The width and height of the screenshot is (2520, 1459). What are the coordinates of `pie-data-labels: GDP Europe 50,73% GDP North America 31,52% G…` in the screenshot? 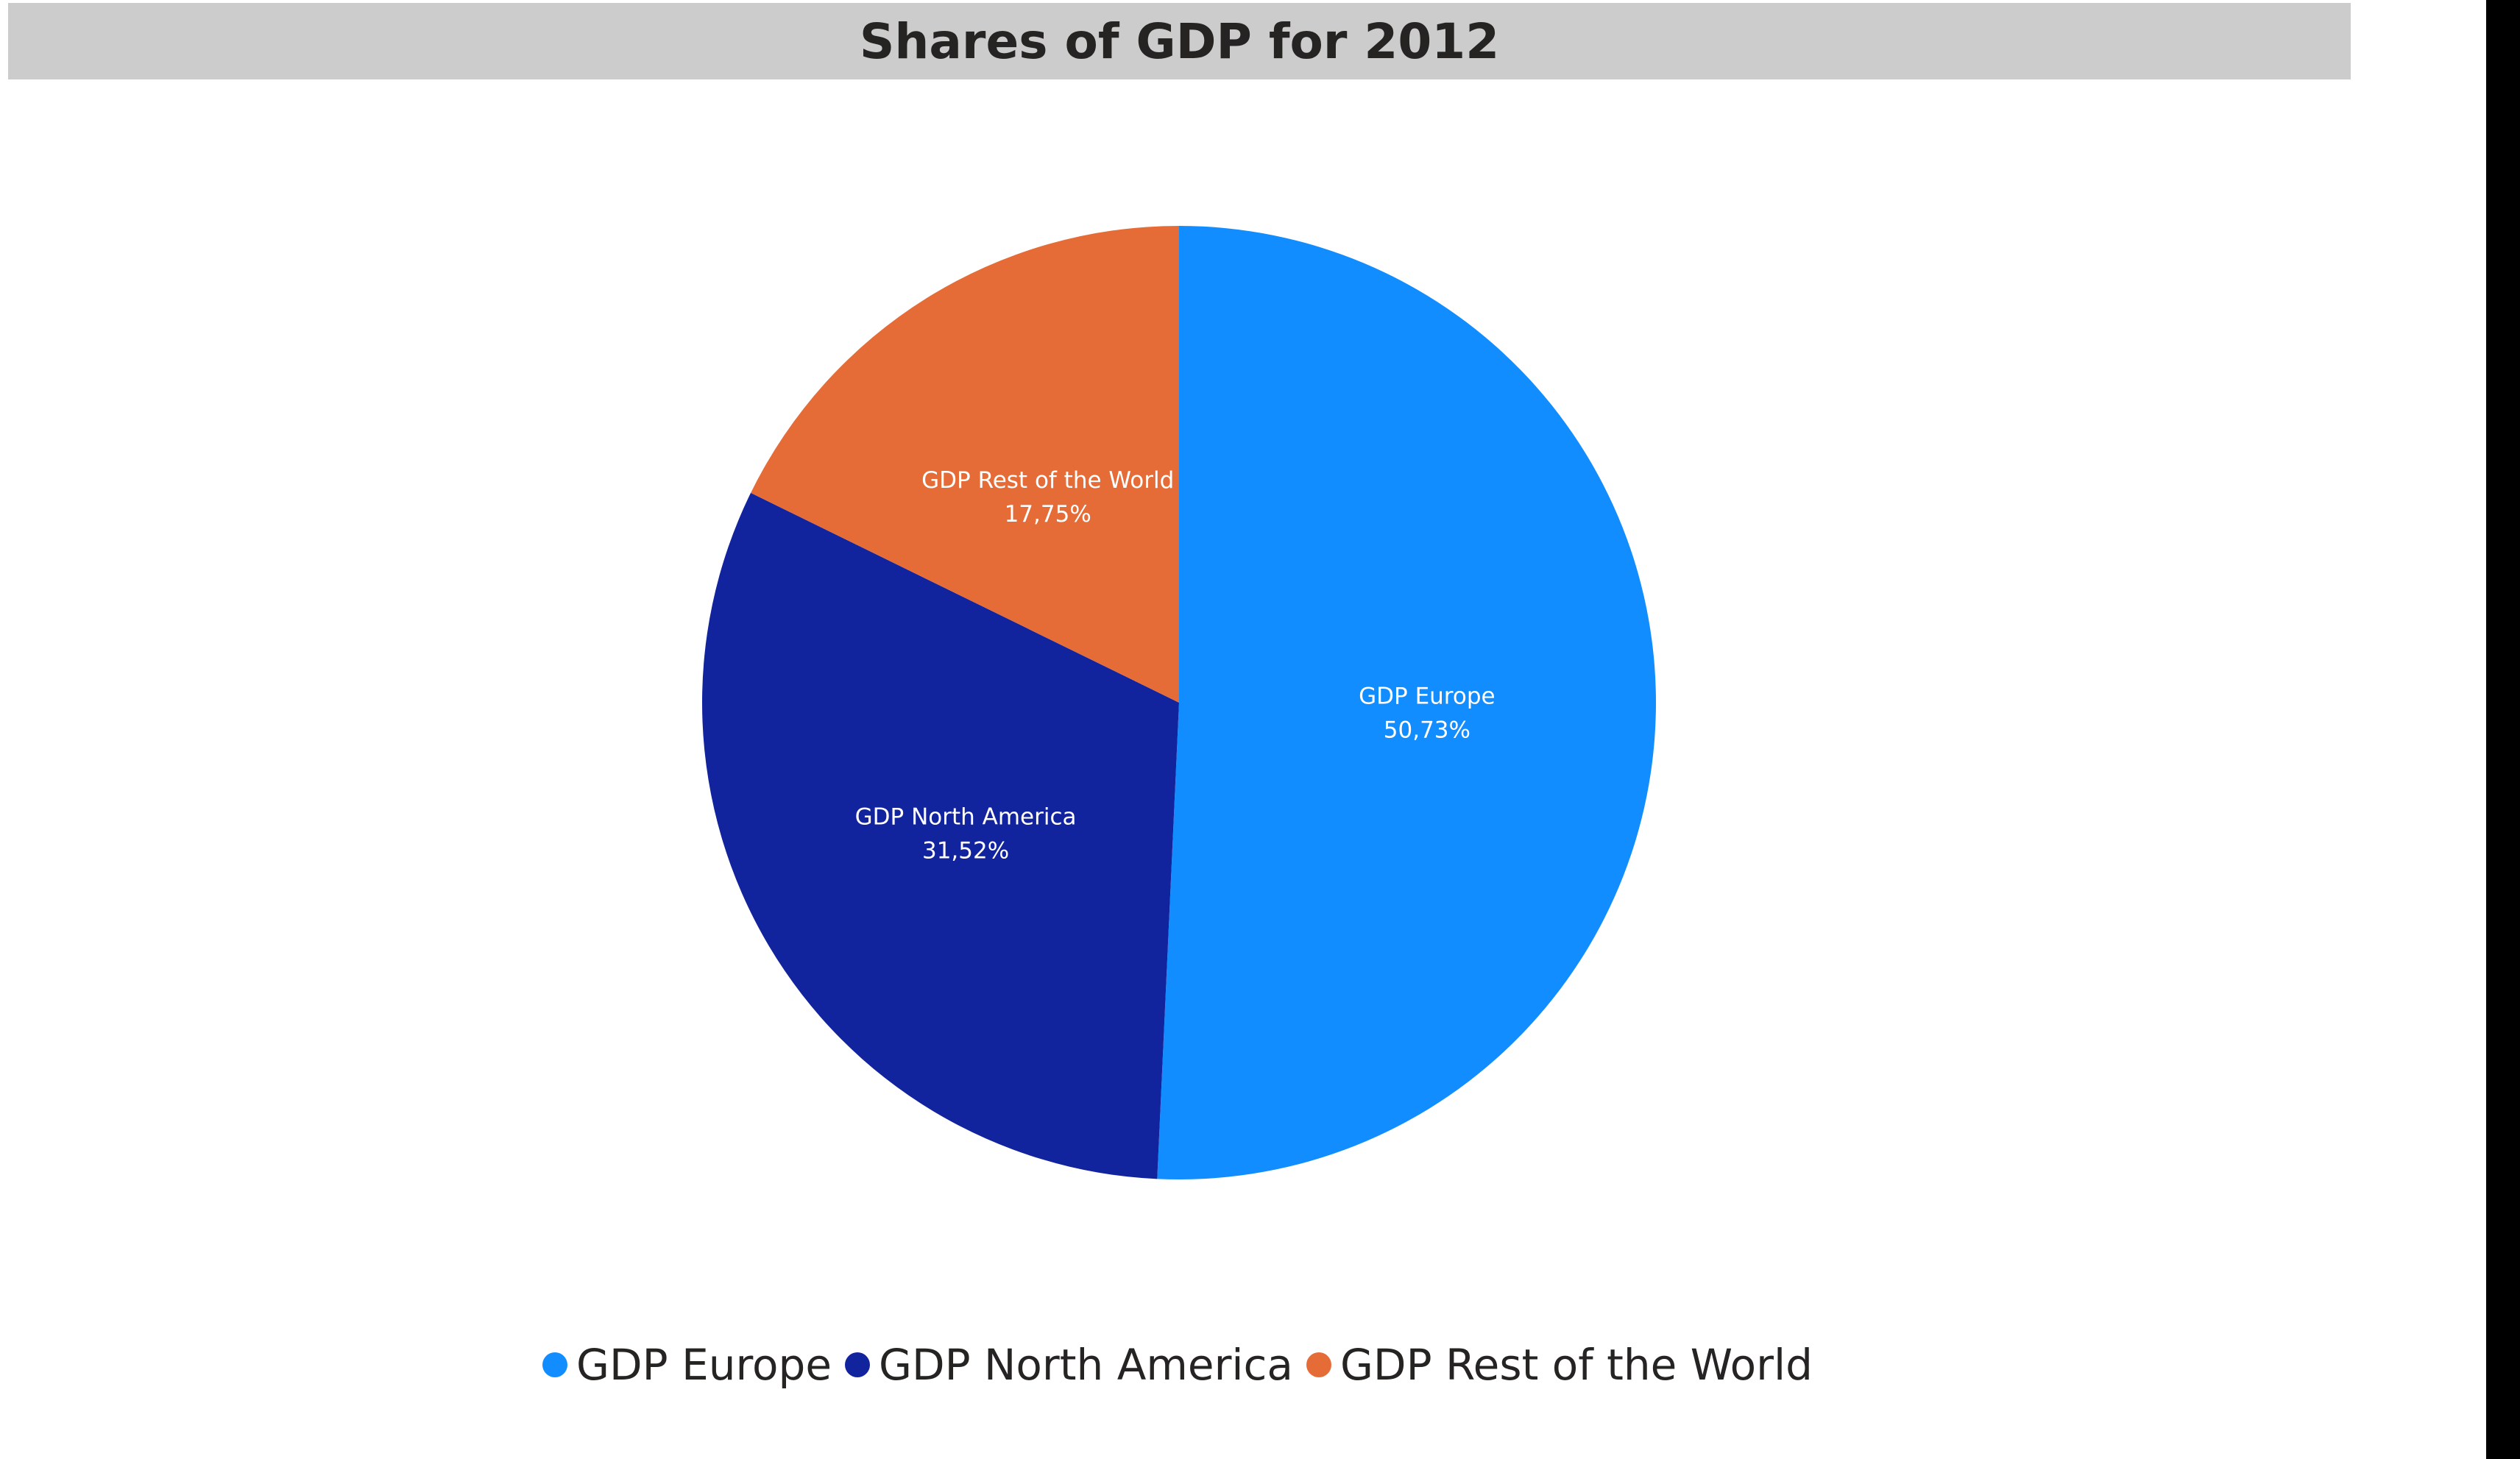 It's located at (1175, 666).